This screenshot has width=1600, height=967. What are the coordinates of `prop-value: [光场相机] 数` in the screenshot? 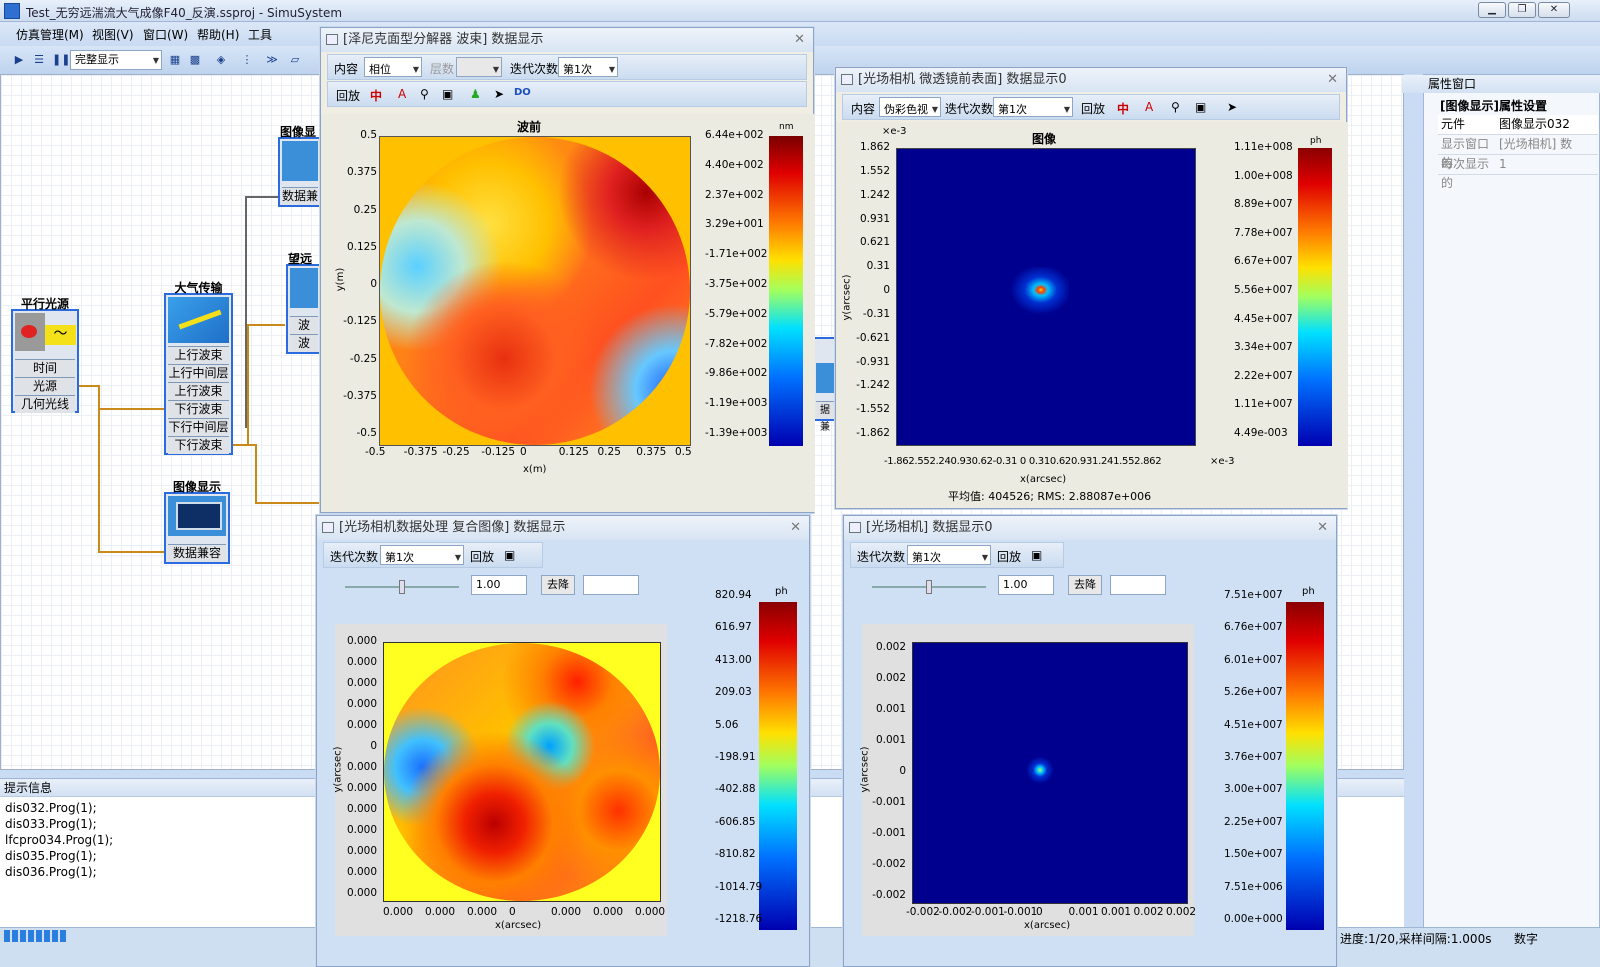 It's located at (1547, 145).